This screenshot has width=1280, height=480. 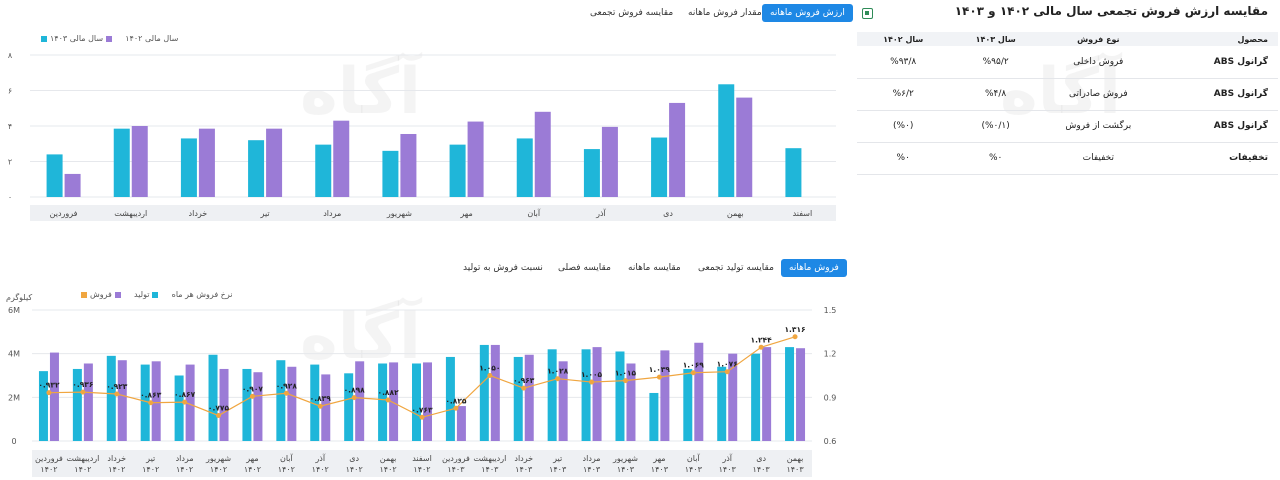 I want to click on x-tick-label: آبان, so click(x=534, y=213).